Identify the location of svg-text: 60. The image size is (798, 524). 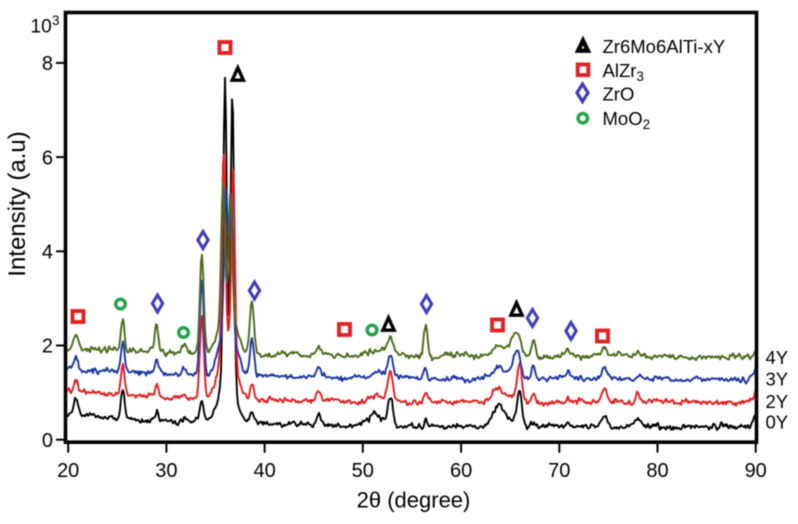
(461, 471).